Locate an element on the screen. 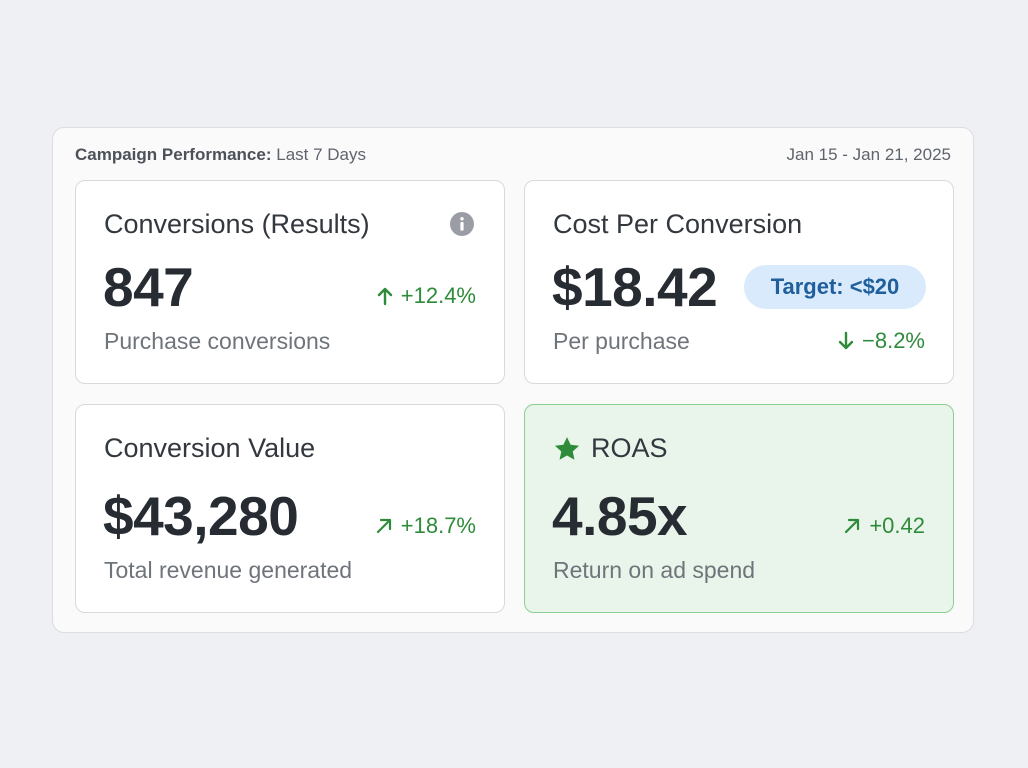 The image size is (1028, 768). metric-value: 847 is located at coordinates (148, 287).